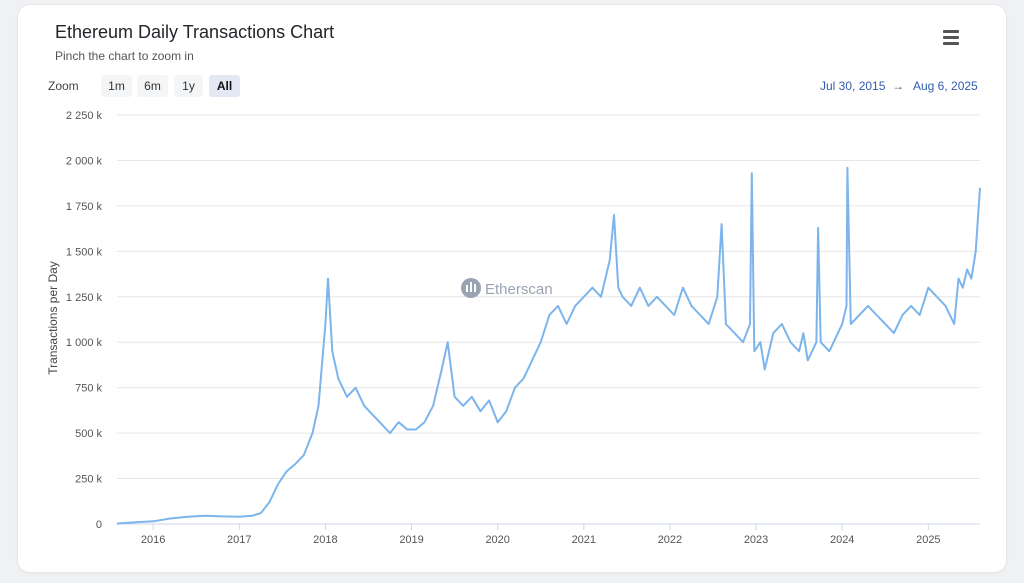 This screenshot has width=1024, height=583. What do you see at coordinates (88, 389) in the screenshot?
I see `y-tick-label: 750 k` at bounding box center [88, 389].